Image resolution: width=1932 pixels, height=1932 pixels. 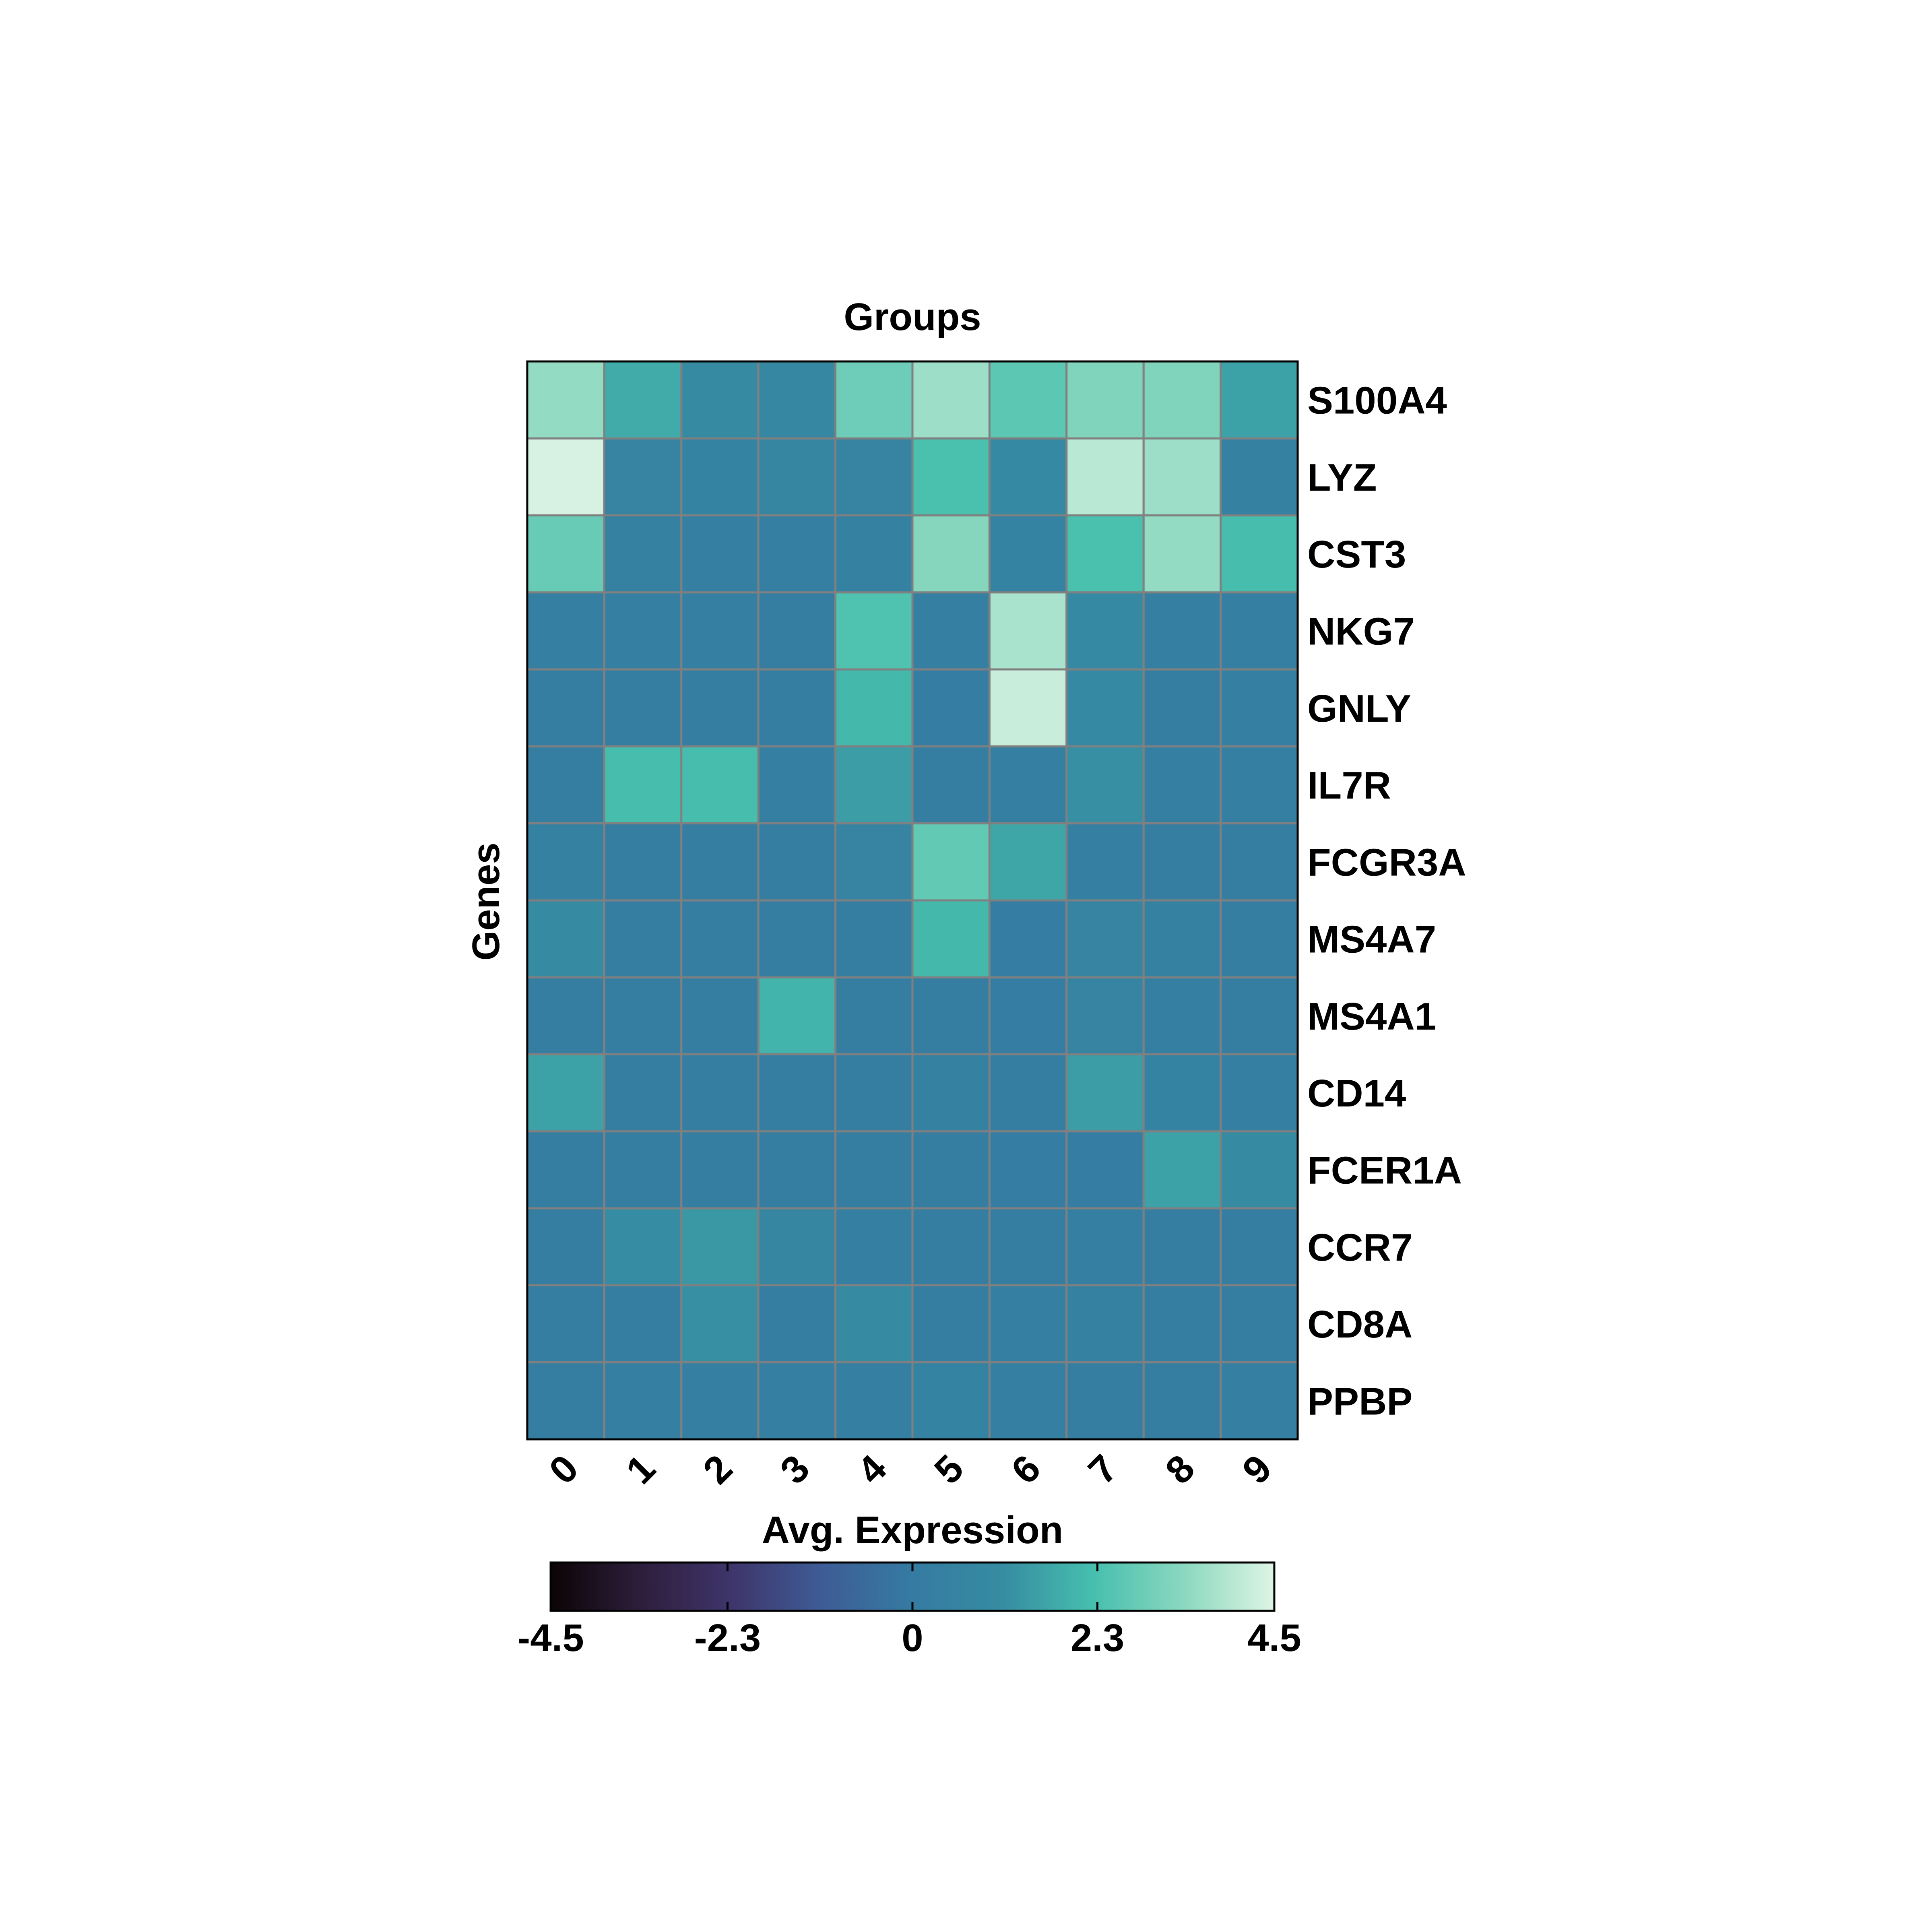 What do you see at coordinates (1359, 1247) in the screenshot?
I see `y-tick-label: CCR7` at bounding box center [1359, 1247].